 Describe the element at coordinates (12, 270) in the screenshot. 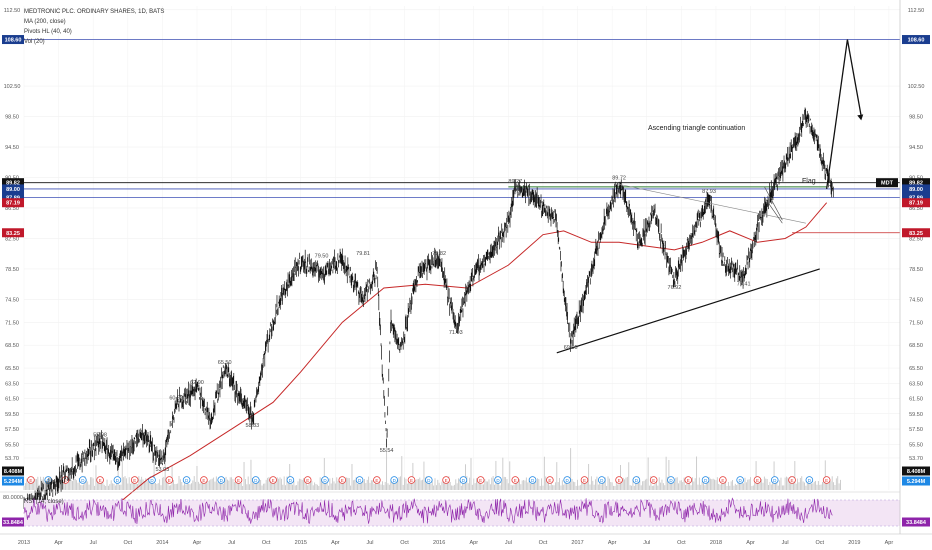

I see `y-tick-left: 78.50` at that location.